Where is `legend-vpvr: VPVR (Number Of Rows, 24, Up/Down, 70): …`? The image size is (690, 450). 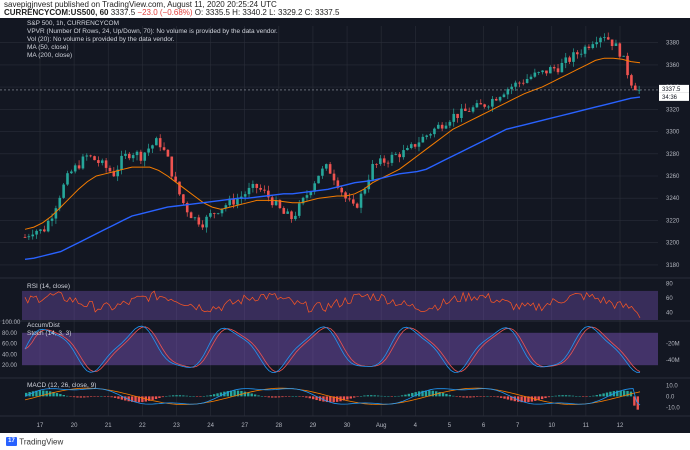
legend-vpvr: VPVR (Number Of Rows, 24, Up/Down, 70): … is located at coordinates (152, 31).